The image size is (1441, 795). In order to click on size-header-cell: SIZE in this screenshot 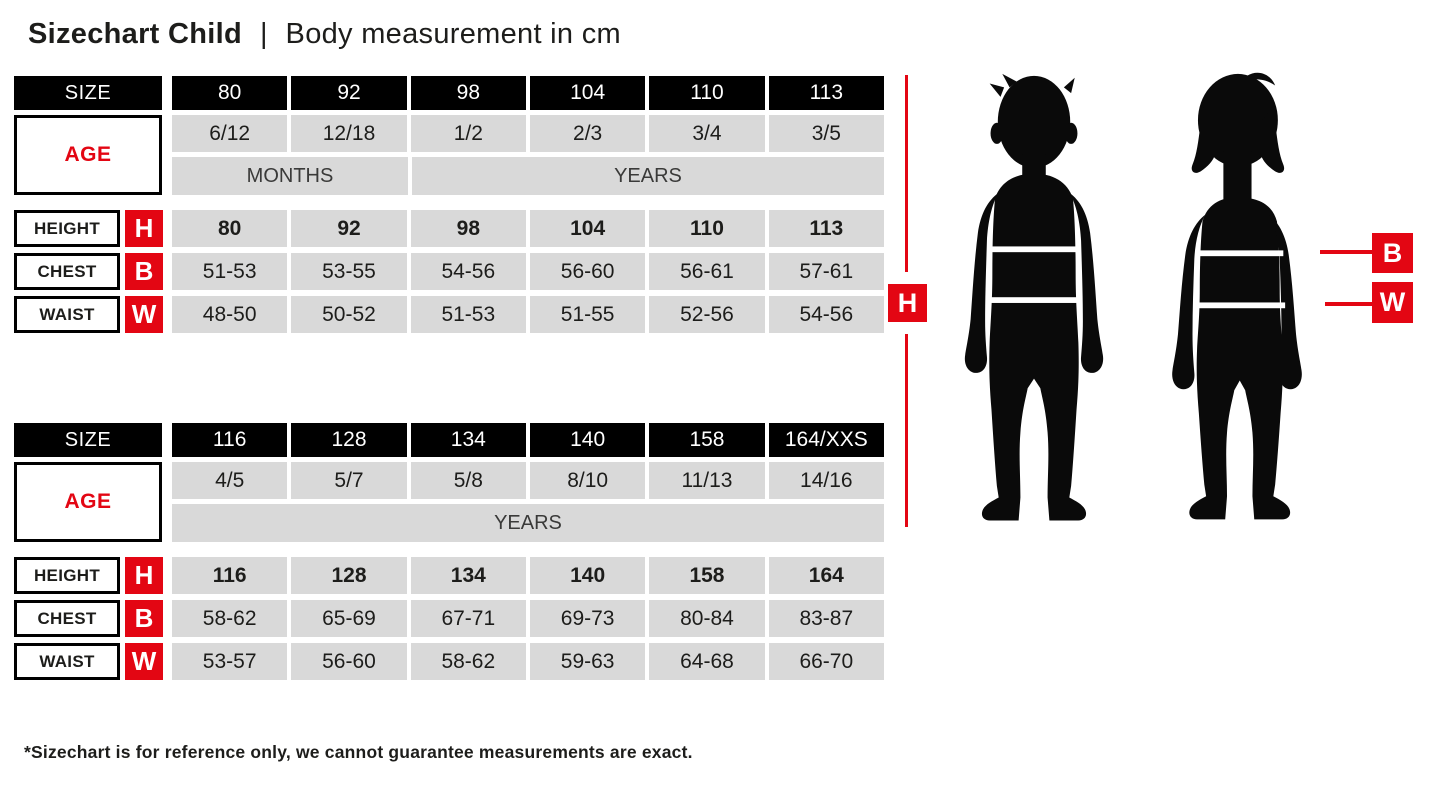, I will do `click(88, 93)`.